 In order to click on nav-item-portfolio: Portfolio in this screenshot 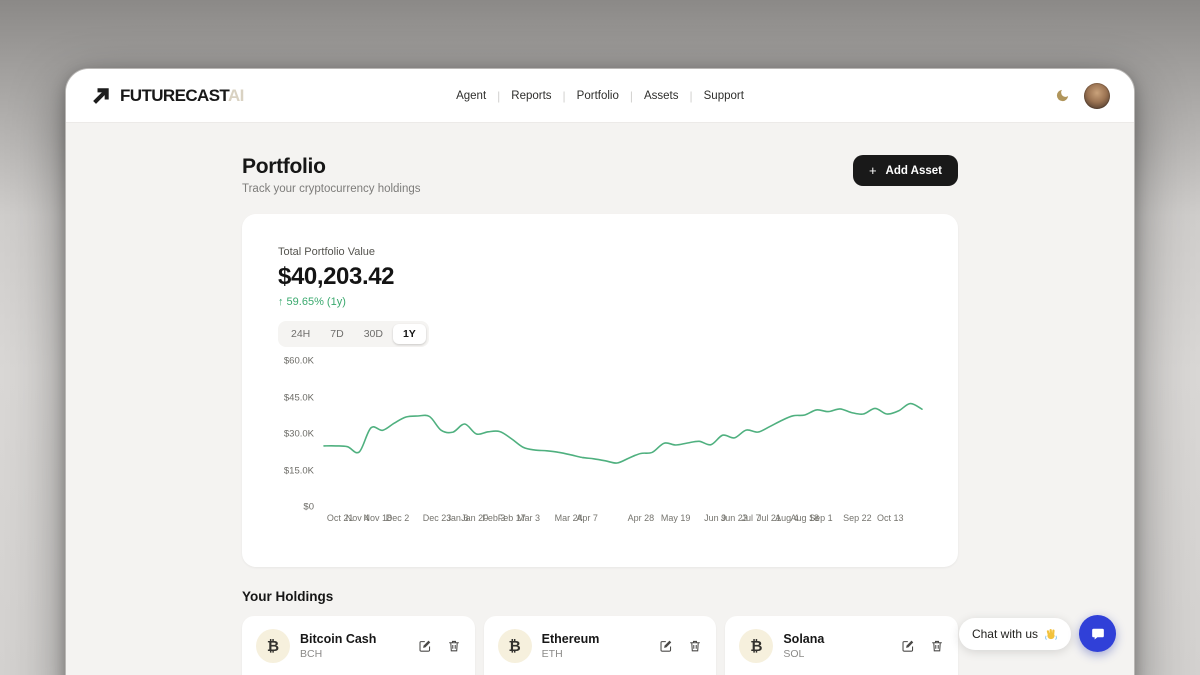, I will do `click(597, 95)`.